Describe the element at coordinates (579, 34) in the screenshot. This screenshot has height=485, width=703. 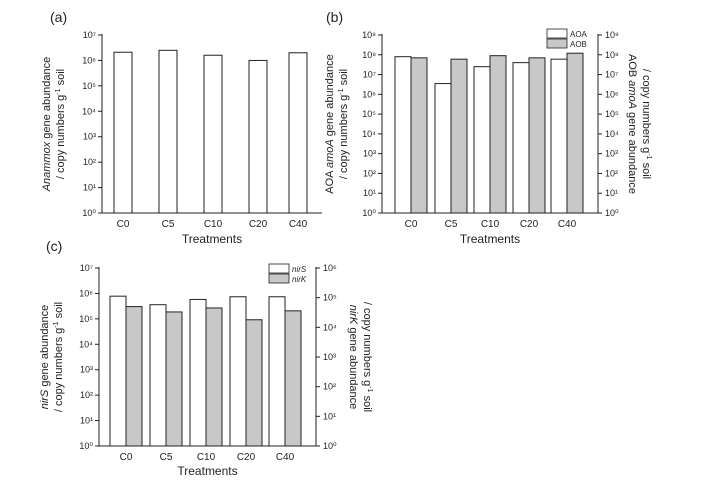
I see `legend-label-aoa: AOA` at that location.